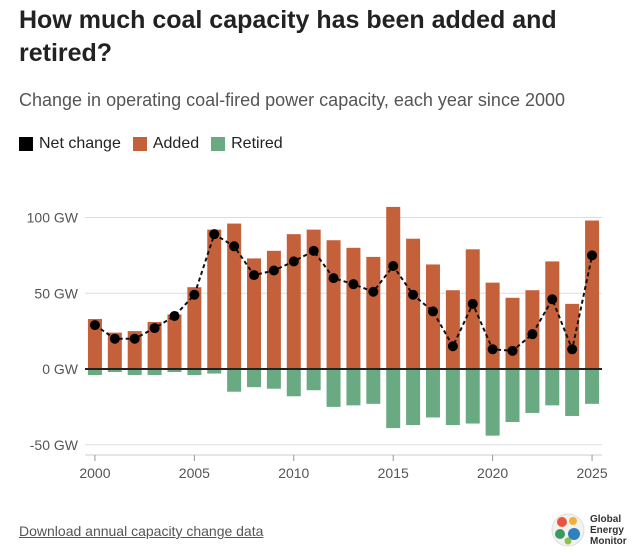 The width and height of the screenshot is (635, 556). I want to click on x-tick-label: 2015, so click(393, 473).